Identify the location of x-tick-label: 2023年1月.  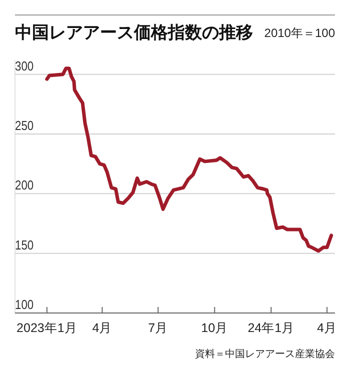
(47, 328).